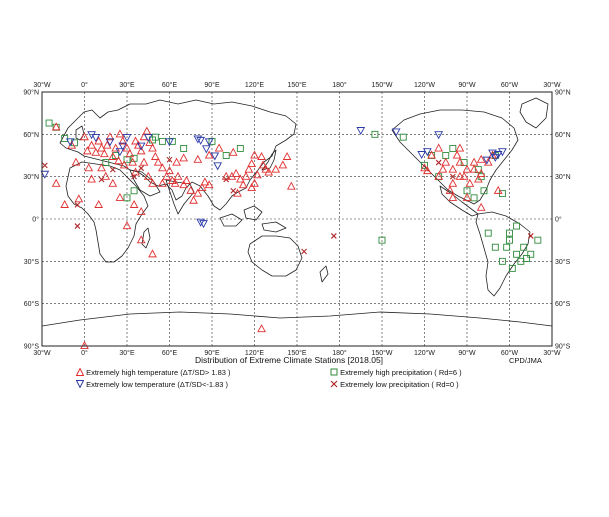 The height and width of the screenshot is (517, 609). Describe the element at coordinates (269, 160) in the screenshot. I see `coastline-japan` at that location.